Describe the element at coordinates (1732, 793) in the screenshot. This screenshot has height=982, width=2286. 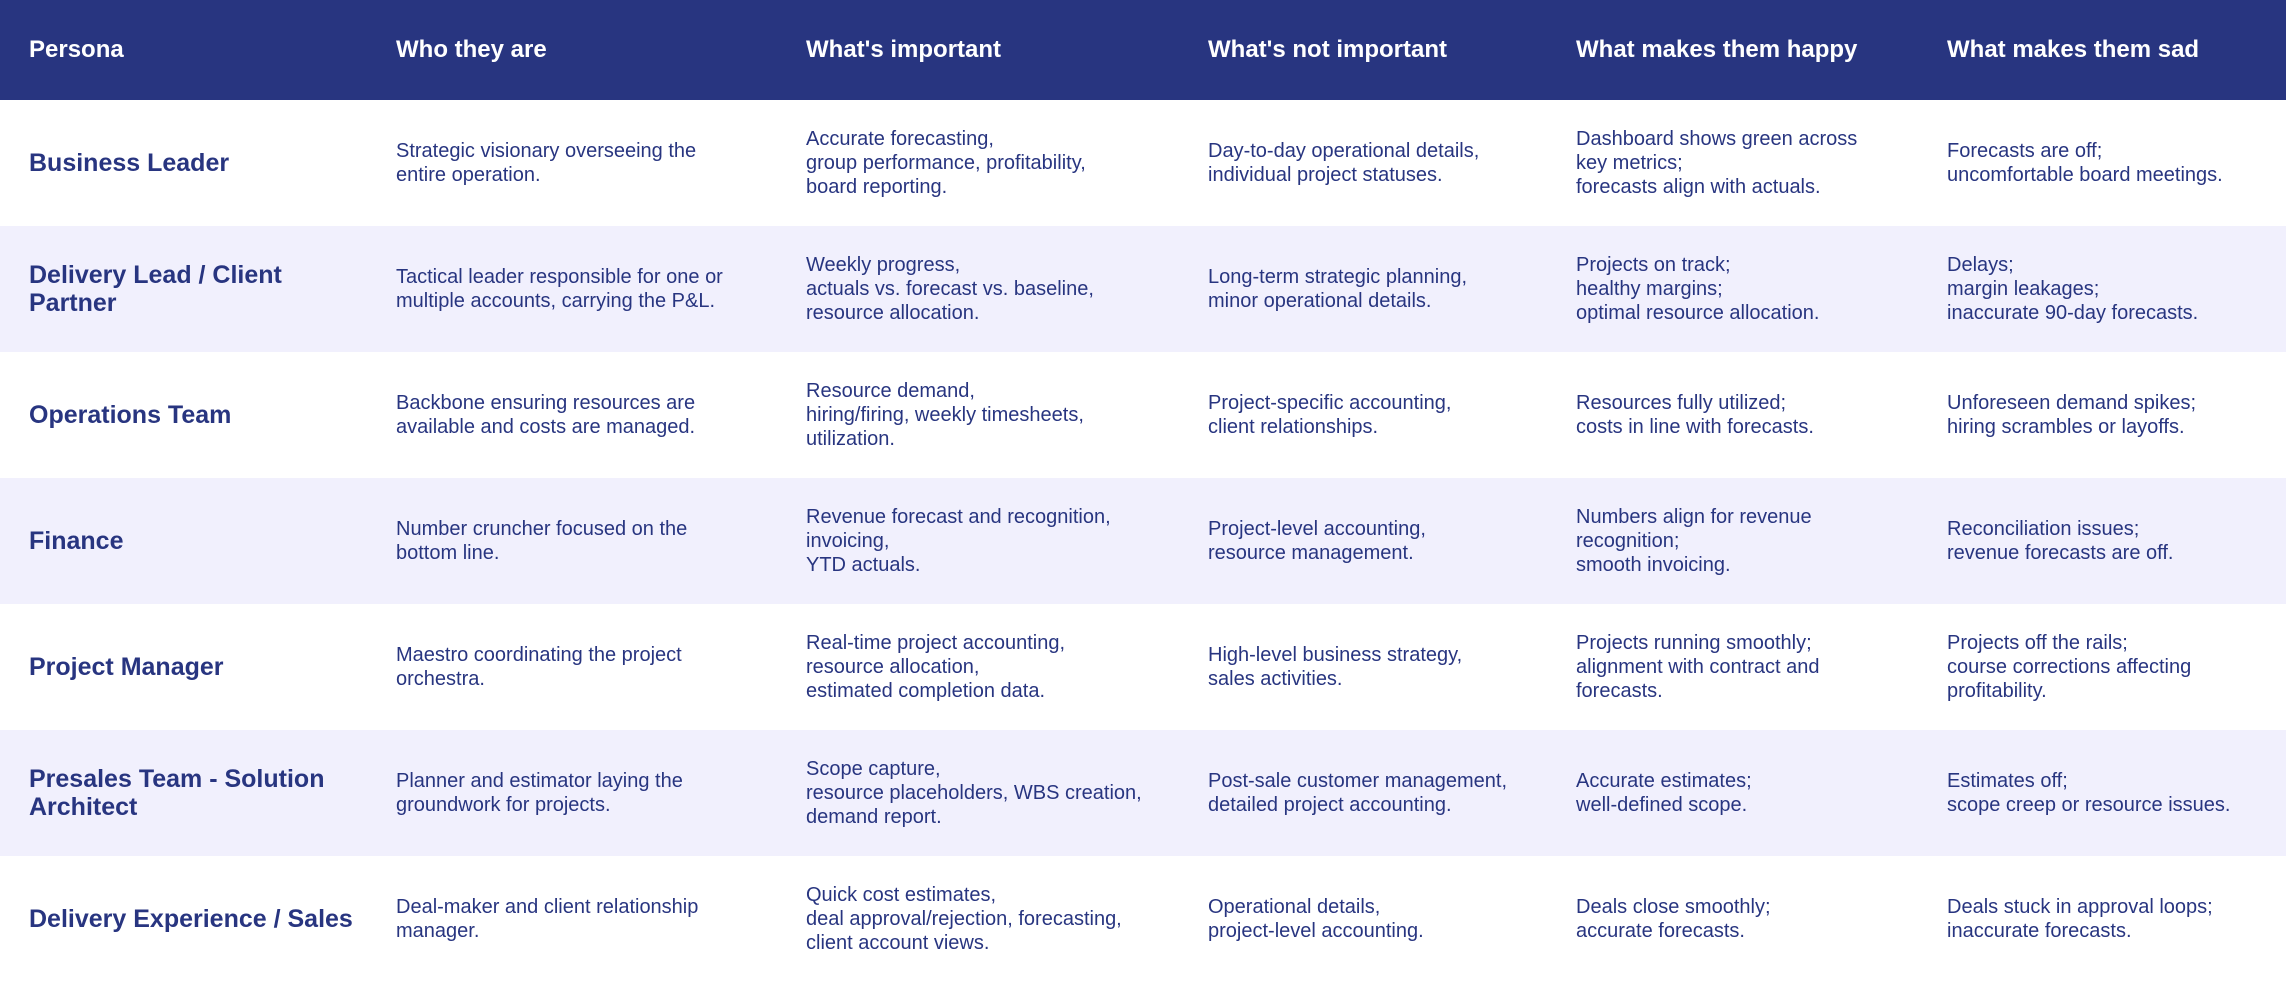
I see `makes-them-happy-cell: Accurate estimates; well-defined scope.` at that location.